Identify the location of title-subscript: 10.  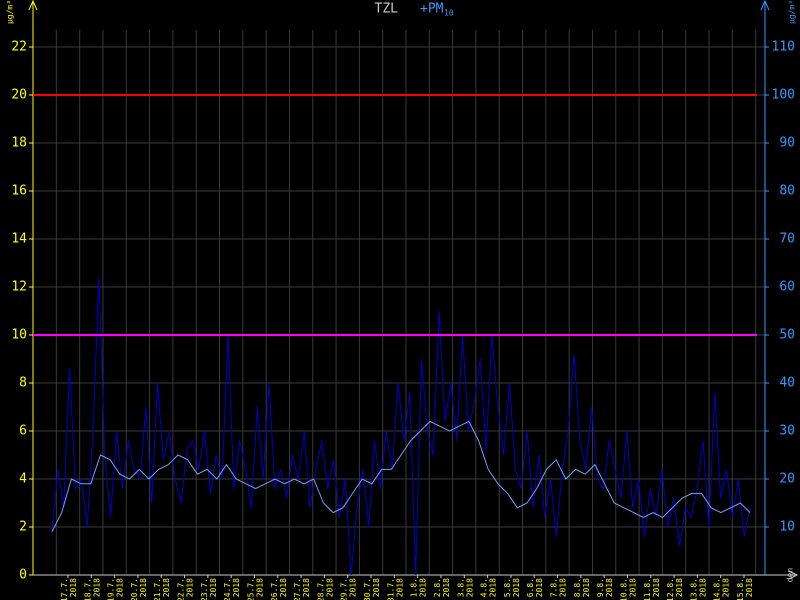
(449, 13).